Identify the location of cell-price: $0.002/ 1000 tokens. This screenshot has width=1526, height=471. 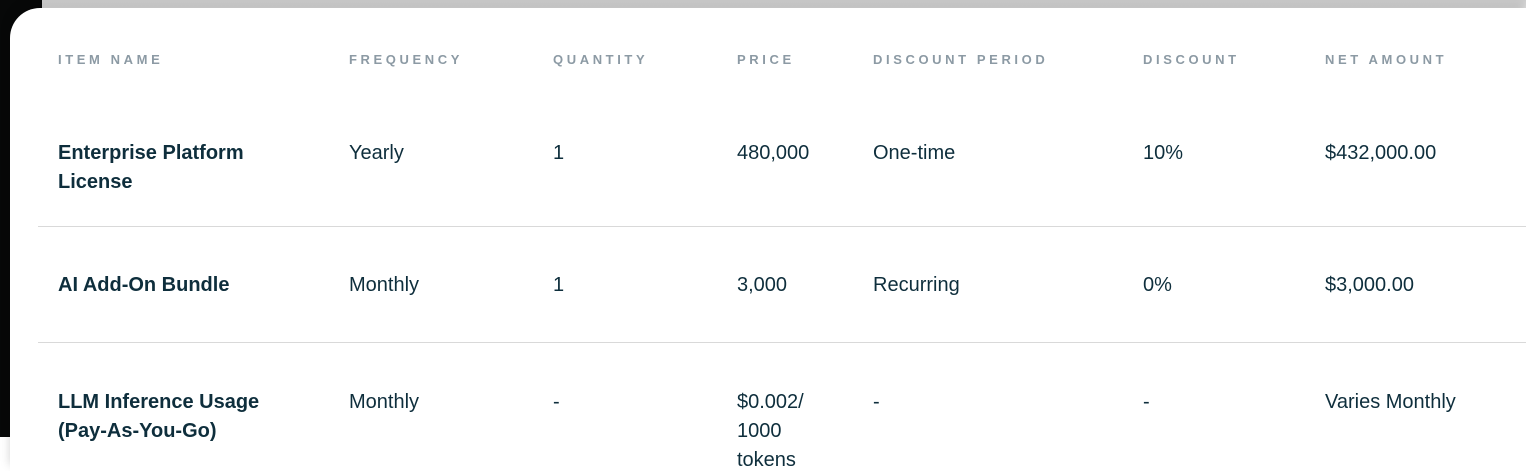
(770, 431).